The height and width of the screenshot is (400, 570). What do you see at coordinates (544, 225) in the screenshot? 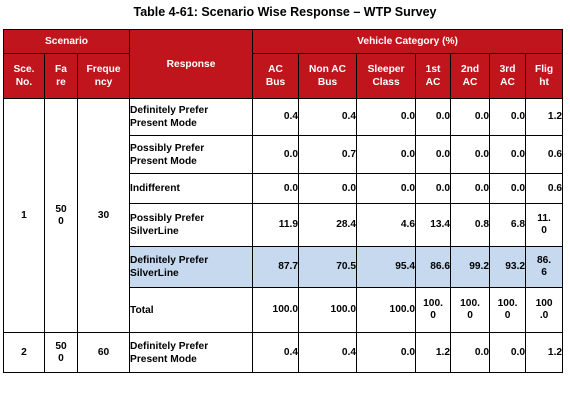
I see `value-cell: 11. 0` at bounding box center [544, 225].